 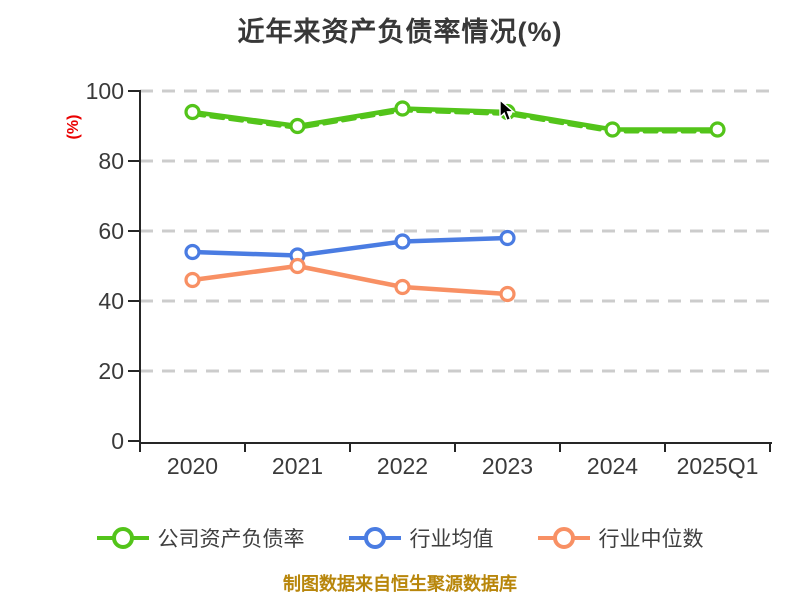 I want to click on company-debt-ratio-marker-2024, so click(x=612, y=129).